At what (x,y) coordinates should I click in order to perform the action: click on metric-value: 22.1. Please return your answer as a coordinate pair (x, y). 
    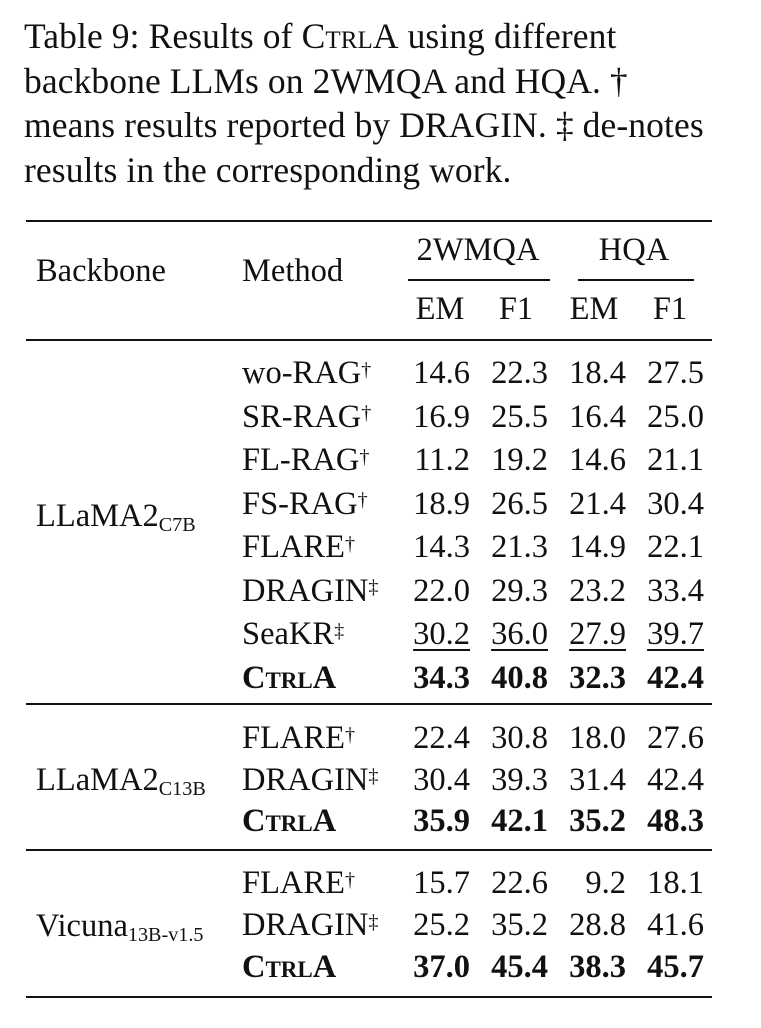
    Looking at the image, I should click on (664, 547).